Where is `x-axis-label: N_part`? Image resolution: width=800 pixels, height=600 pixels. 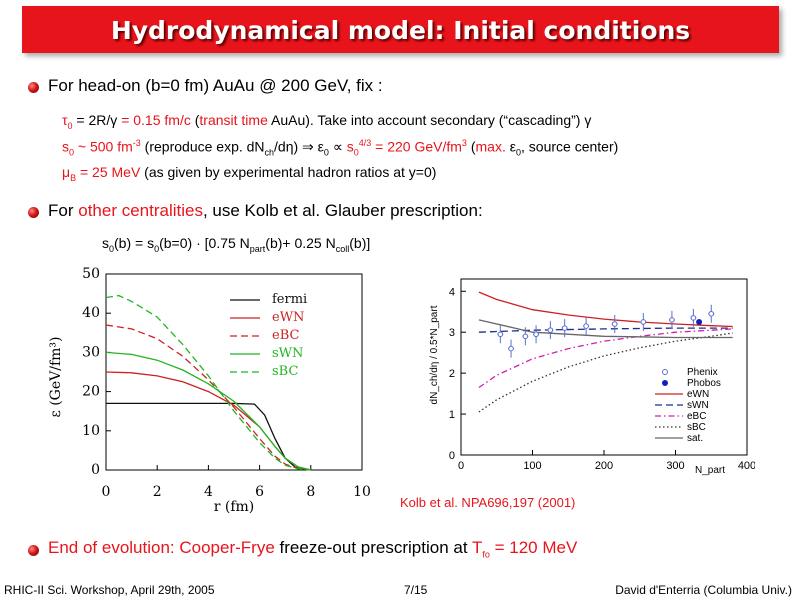
x-axis-label: N_part is located at coordinates (710, 470).